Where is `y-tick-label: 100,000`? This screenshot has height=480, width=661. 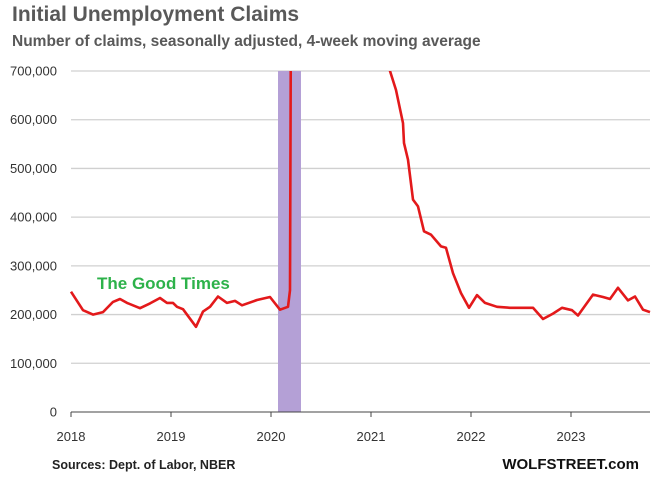
y-tick-label: 100,000 is located at coordinates (33, 363).